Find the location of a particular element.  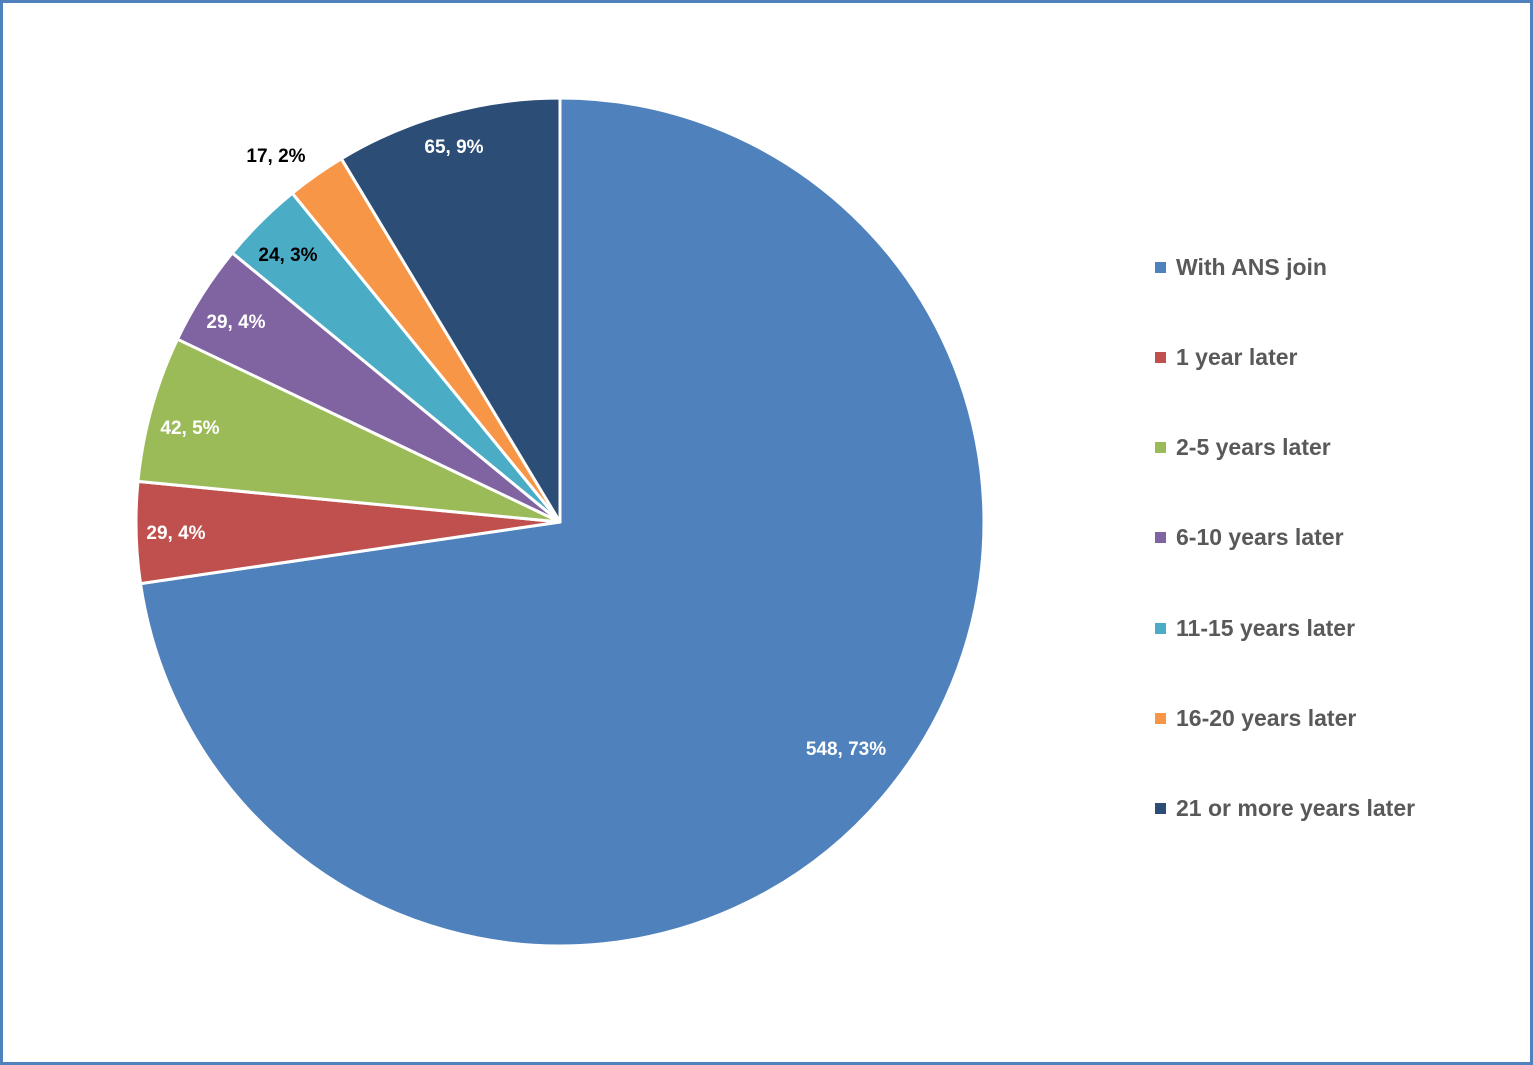

legend-label: 2-5 years later is located at coordinates (1253, 447).